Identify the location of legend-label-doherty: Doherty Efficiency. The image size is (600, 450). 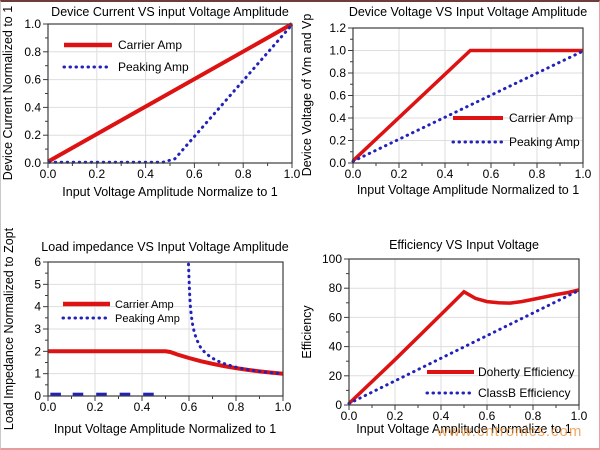
(526, 372).